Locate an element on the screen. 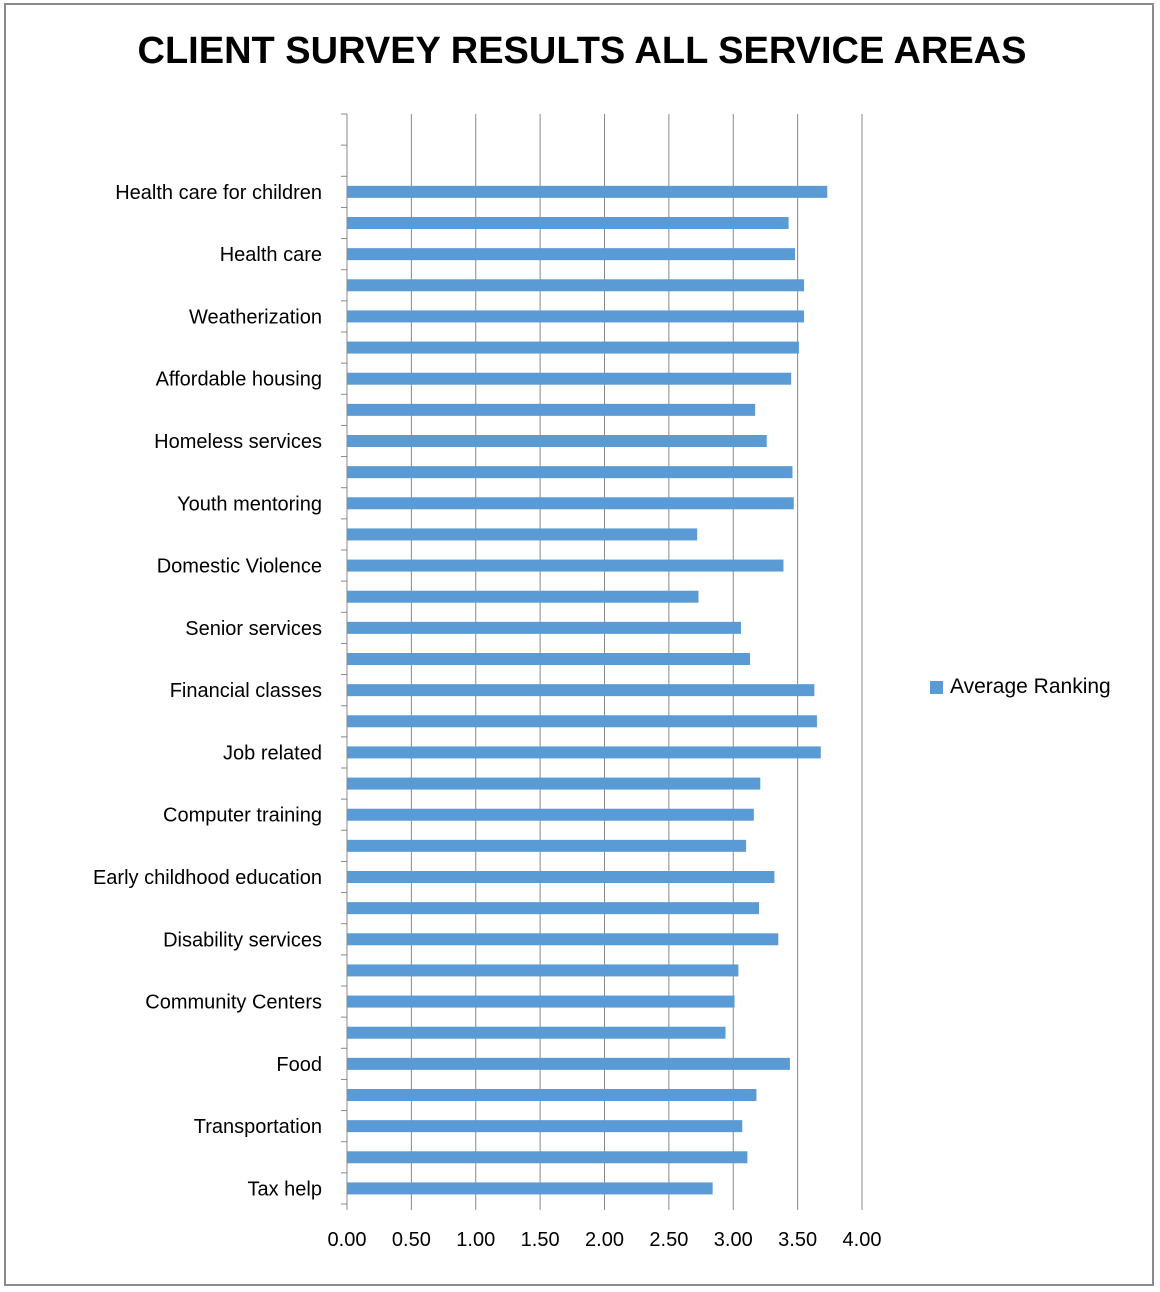 Image resolution: width=1160 pixels, height=1292 pixels. x-tick-label: 3.50 is located at coordinates (797, 1240).